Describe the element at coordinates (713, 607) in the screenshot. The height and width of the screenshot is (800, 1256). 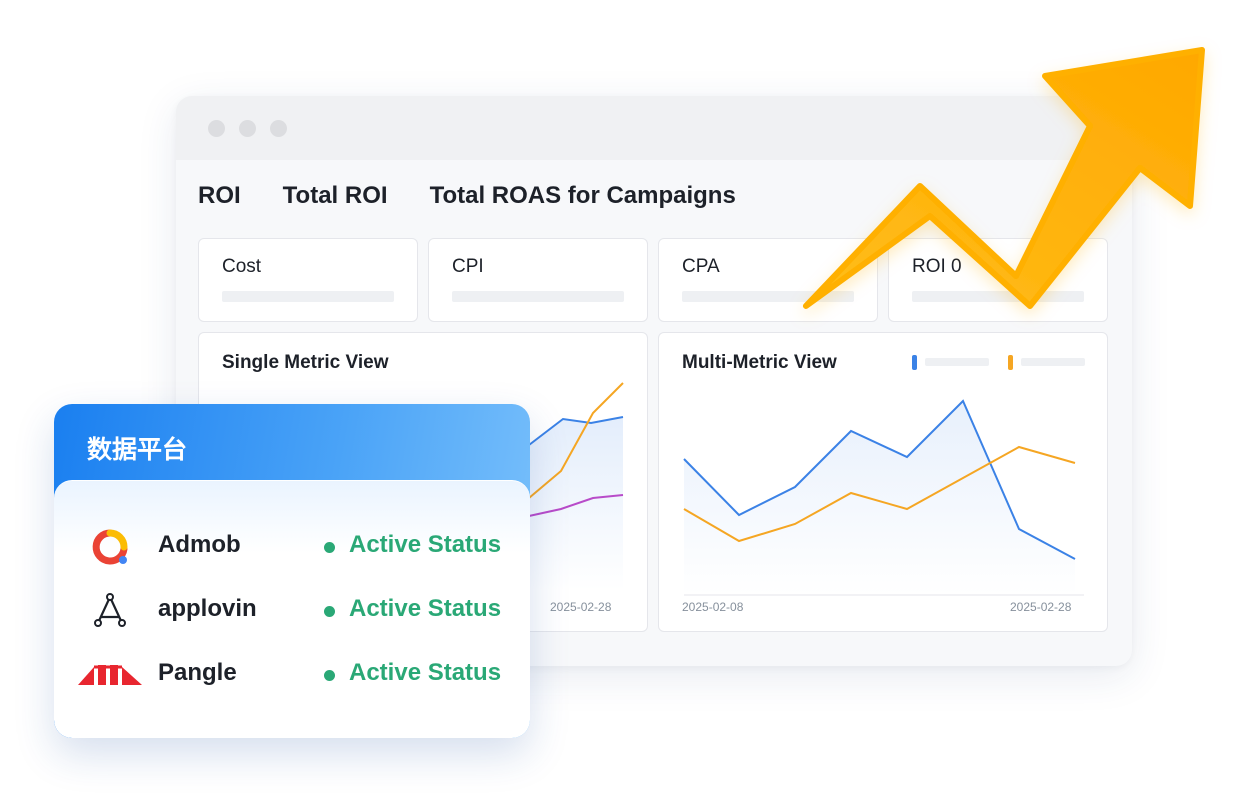
I see `axis-date-start: 2025-02-08` at that location.